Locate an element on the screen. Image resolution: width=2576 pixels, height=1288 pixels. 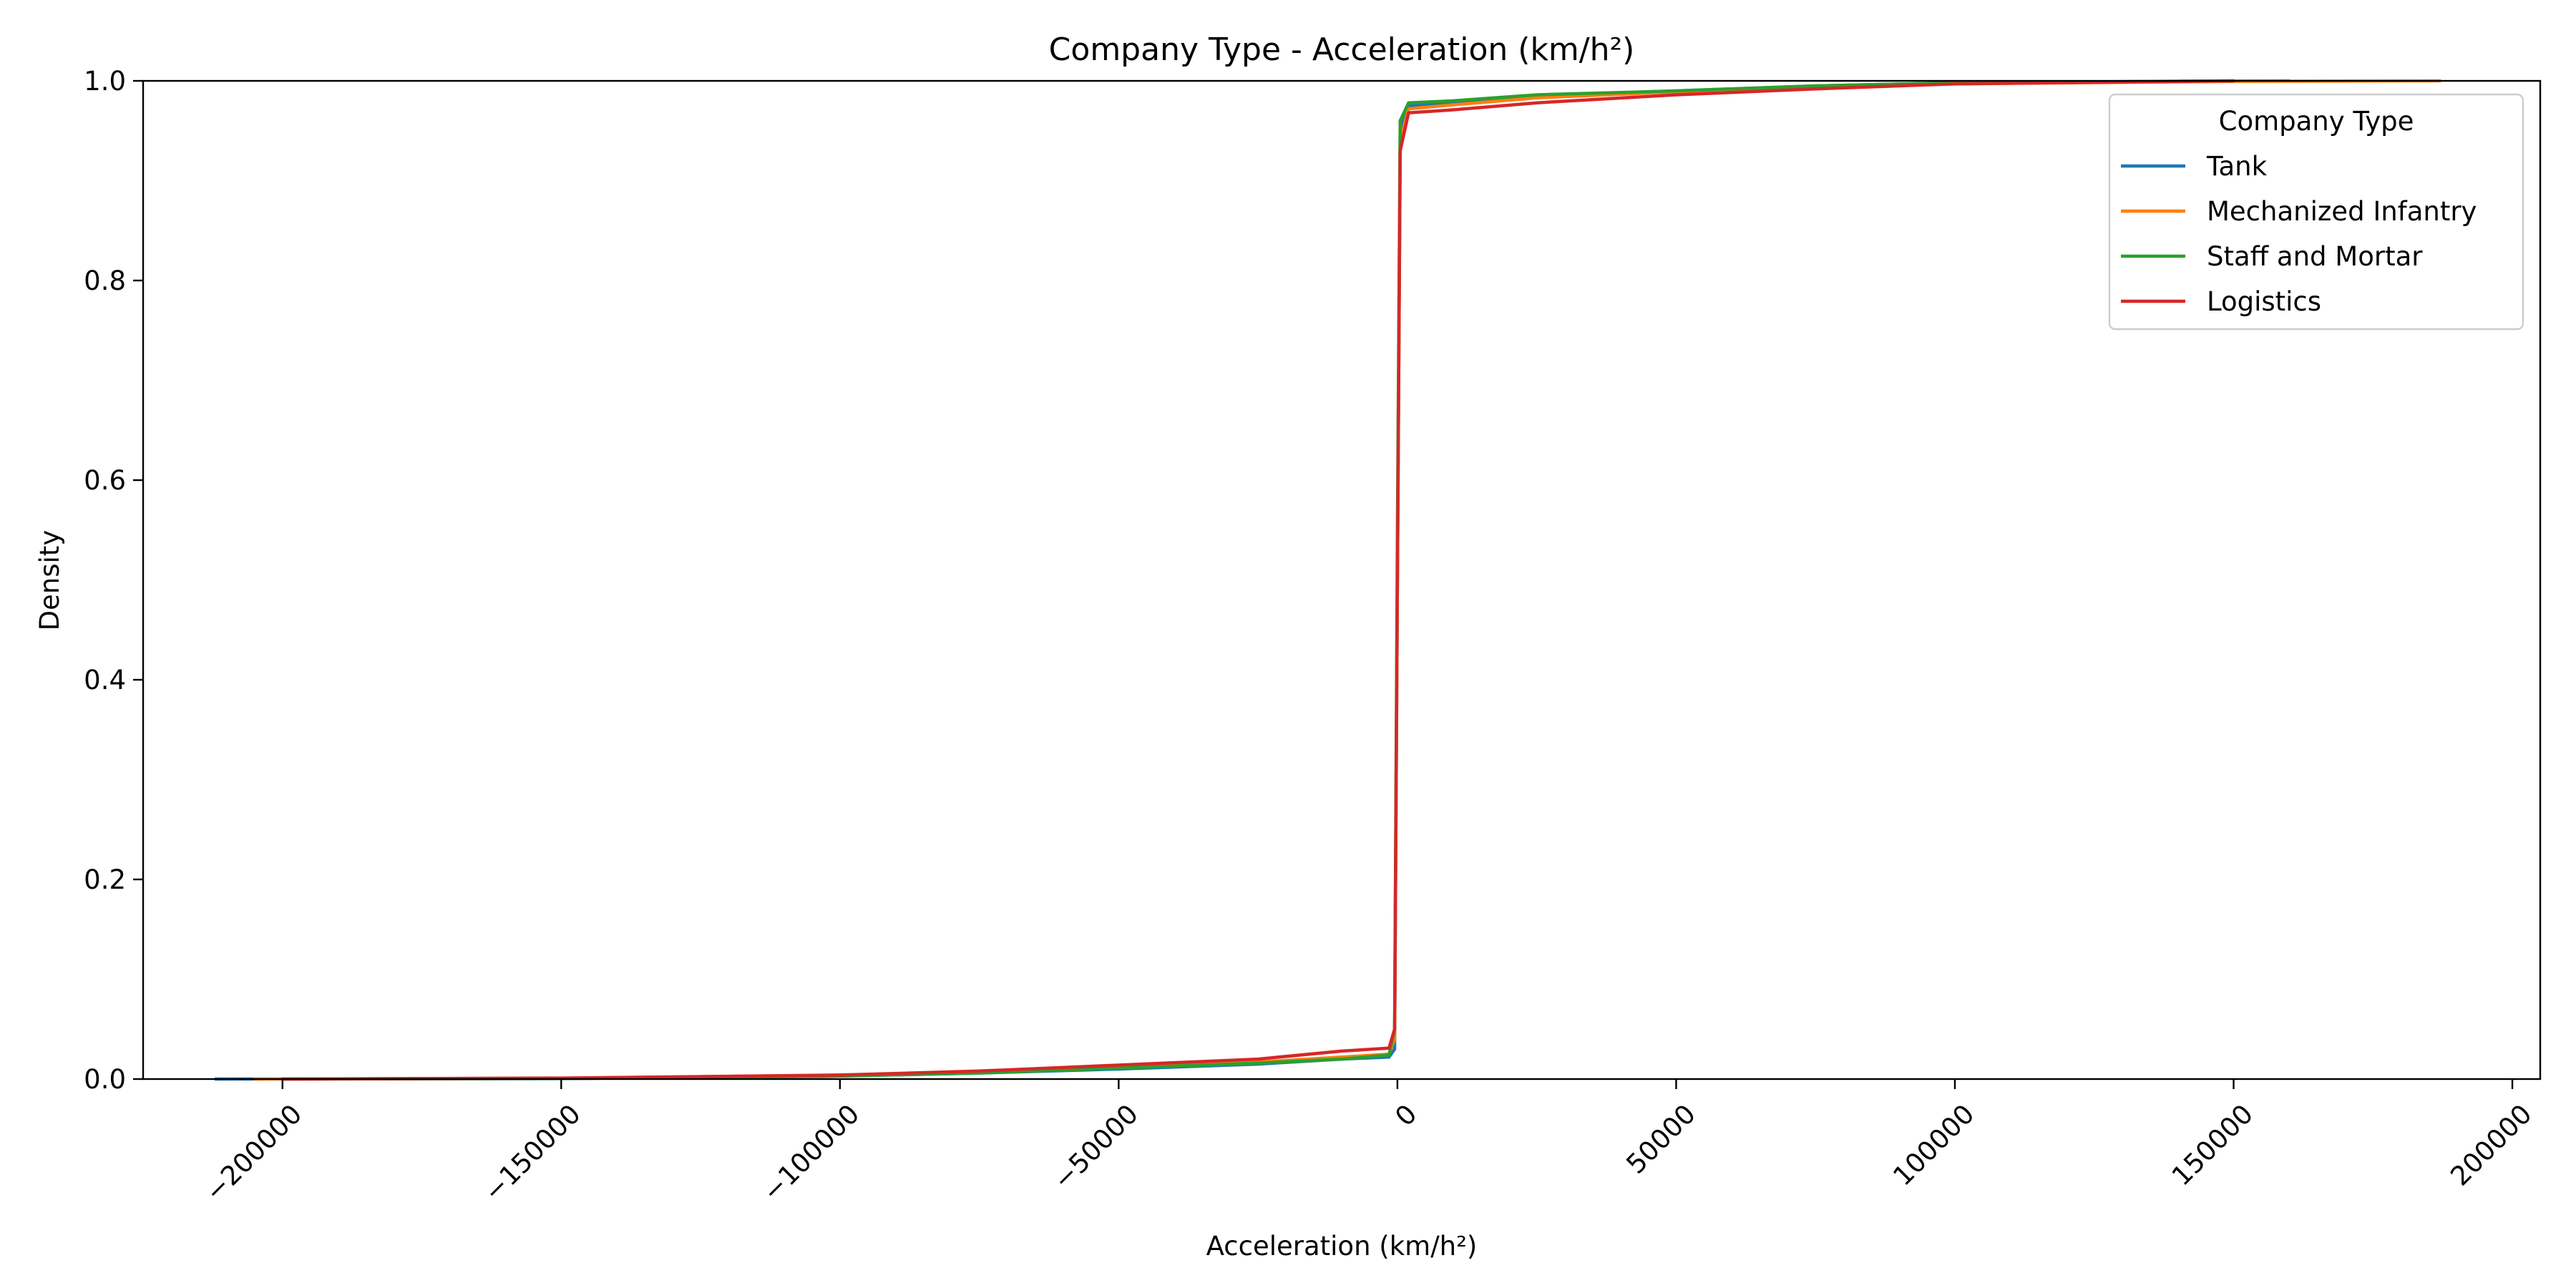
y-tick-label-5: 1.0 is located at coordinates (105, 81).